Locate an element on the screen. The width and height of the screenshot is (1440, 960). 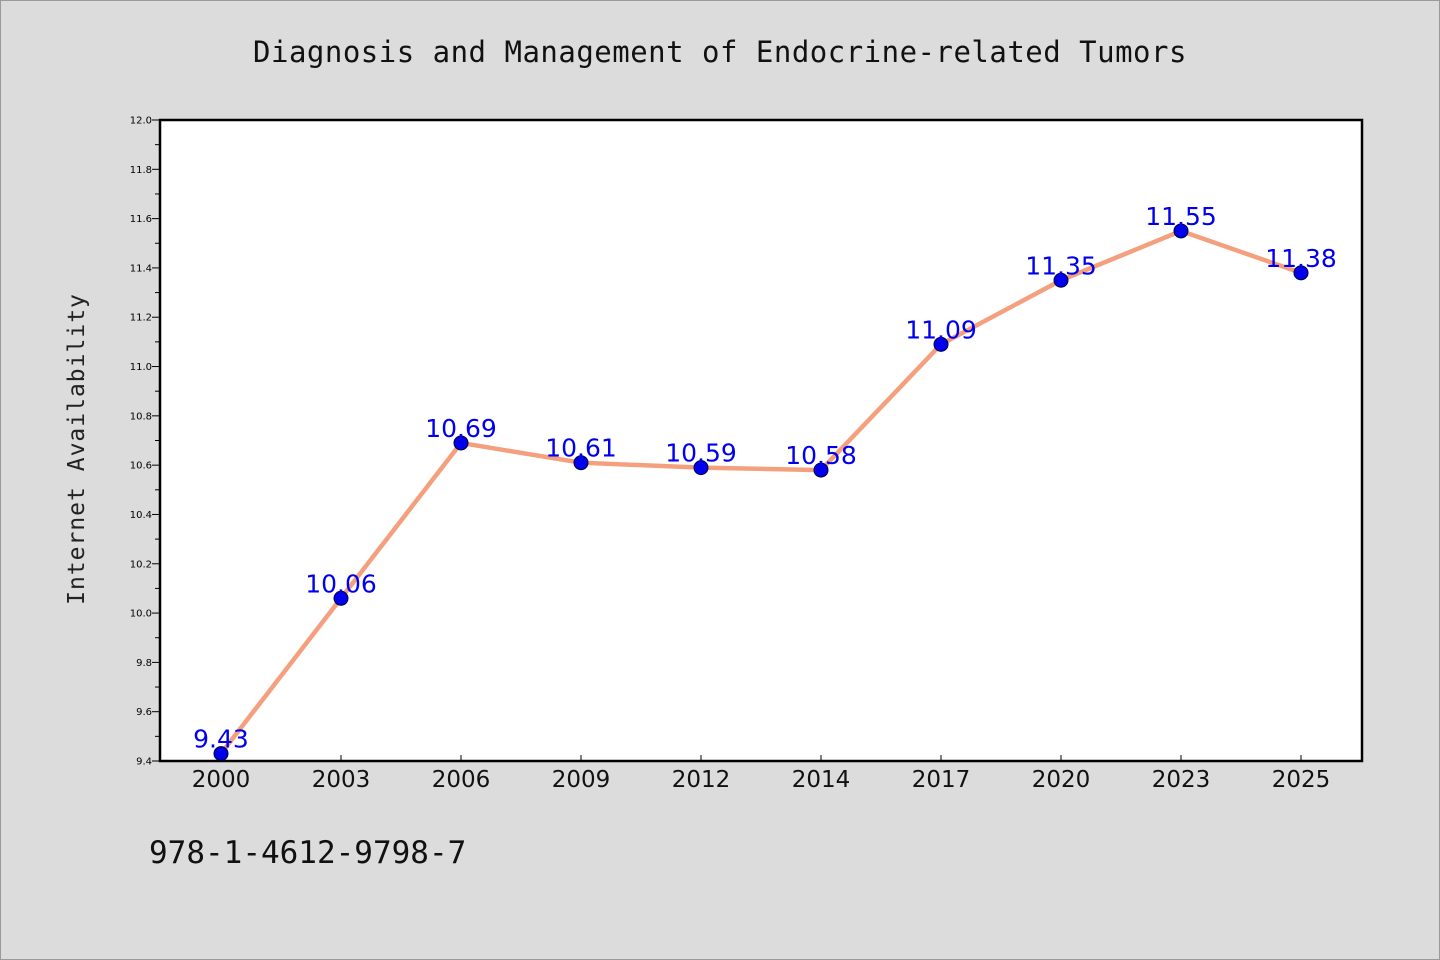
x-tick-label: 2012 is located at coordinates (701, 780).